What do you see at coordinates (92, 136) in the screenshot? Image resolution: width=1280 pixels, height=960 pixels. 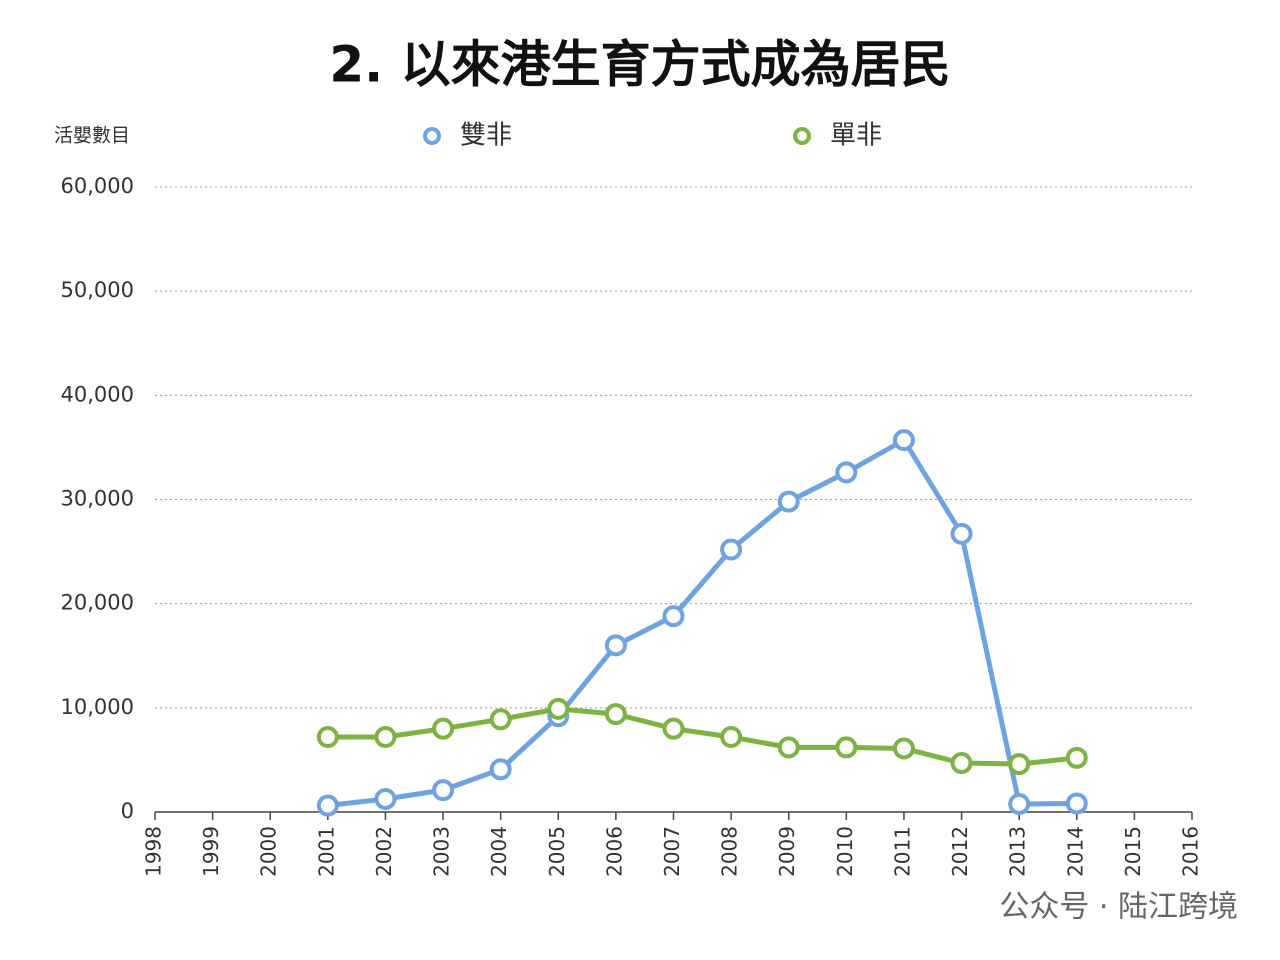 I see `y-axis-label: 活嬰數目` at bounding box center [92, 136].